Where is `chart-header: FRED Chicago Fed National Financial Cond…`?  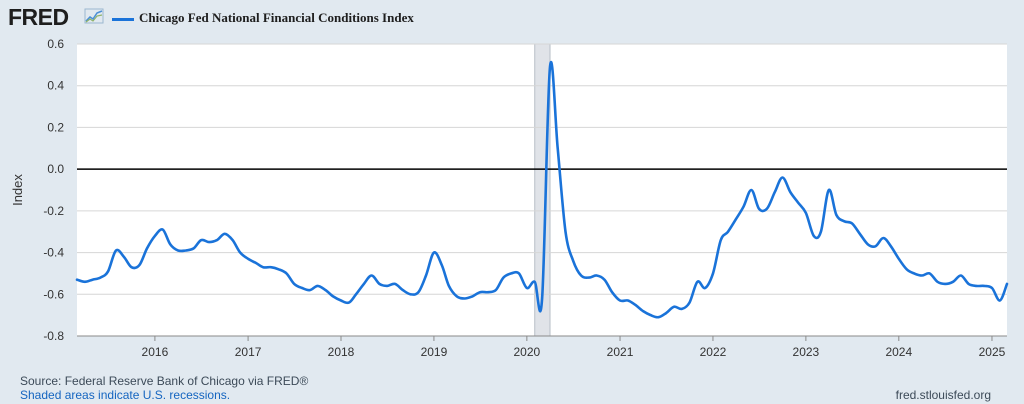 chart-header: FRED Chicago Fed National Financial Cond… is located at coordinates (512, 18).